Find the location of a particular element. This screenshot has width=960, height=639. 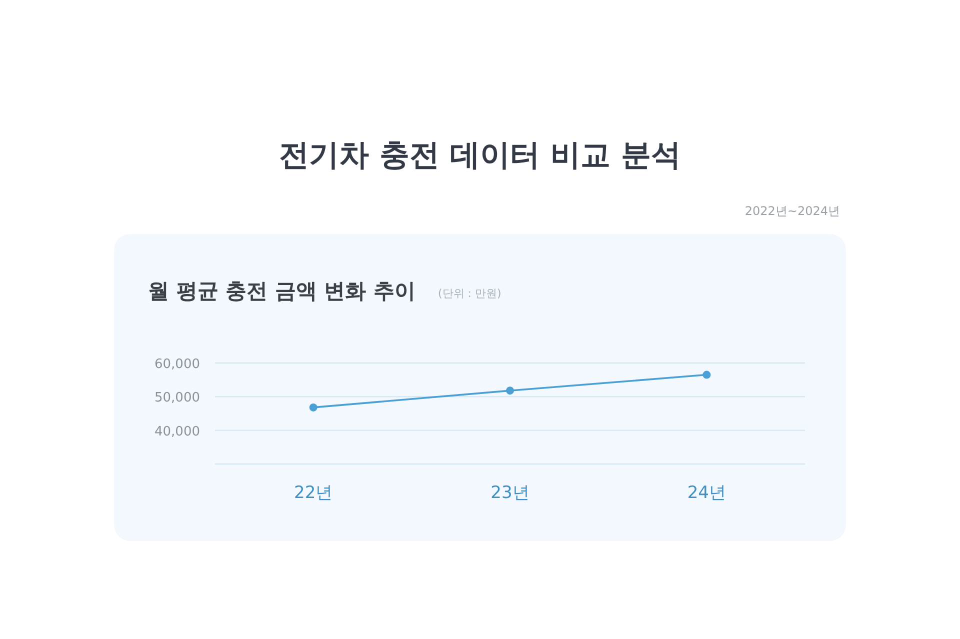

y-tick-label: 40,000 is located at coordinates (177, 432).